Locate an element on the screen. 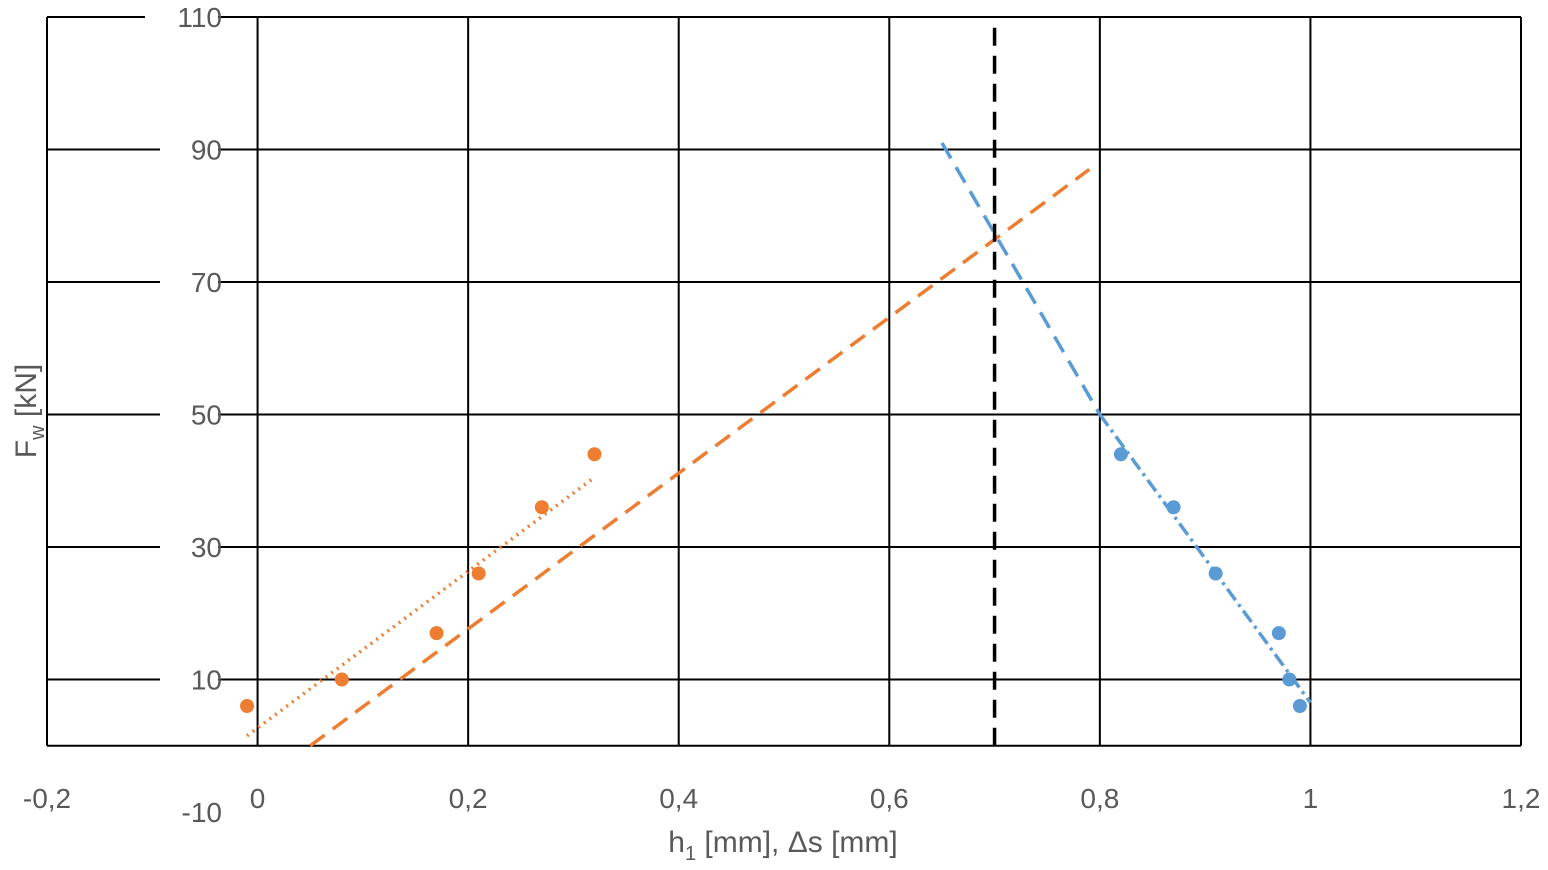 The height and width of the screenshot is (870, 1548). y-tick-label: 10 is located at coordinates (206, 680).